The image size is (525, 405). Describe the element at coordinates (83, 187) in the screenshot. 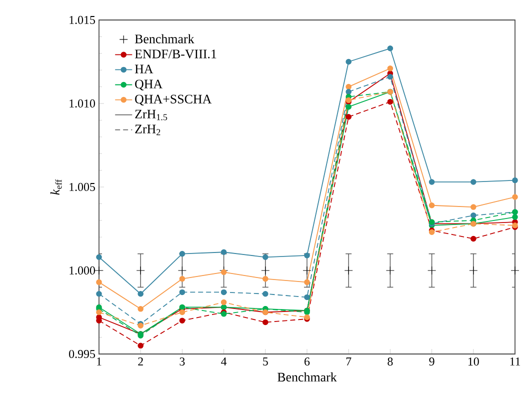

I see `y-tick-label: 1.005` at that location.